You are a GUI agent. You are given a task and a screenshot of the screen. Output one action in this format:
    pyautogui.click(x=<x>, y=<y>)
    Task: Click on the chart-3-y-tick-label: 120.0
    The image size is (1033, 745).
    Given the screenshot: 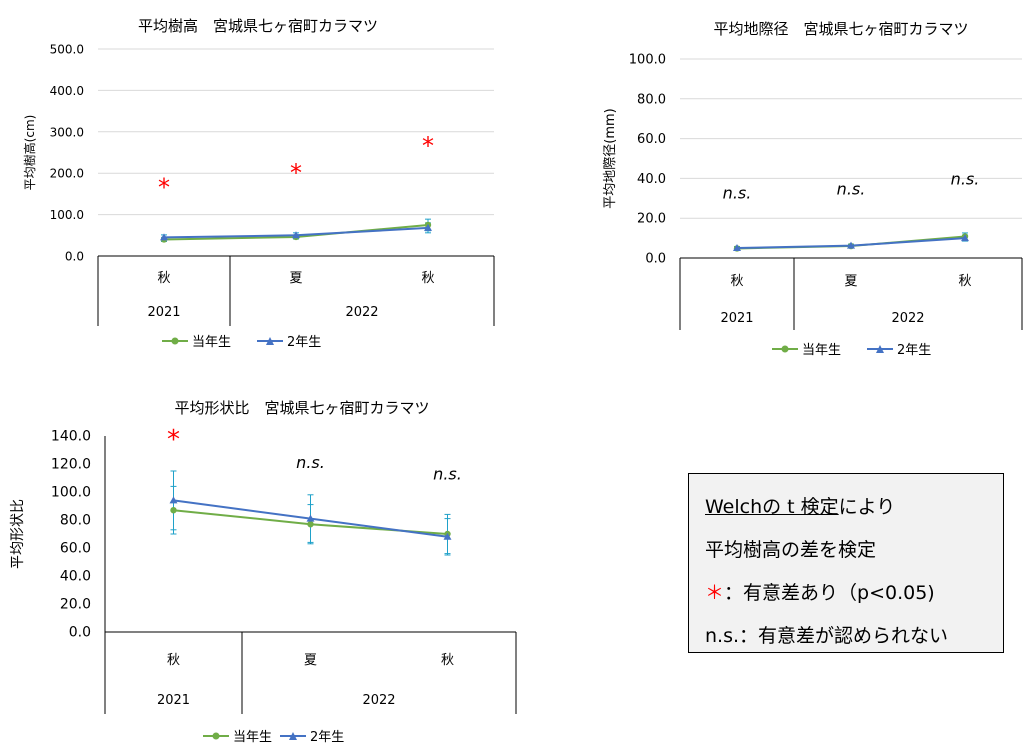 What is the action you would take?
    pyautogui.click(x=71, y=465)
    